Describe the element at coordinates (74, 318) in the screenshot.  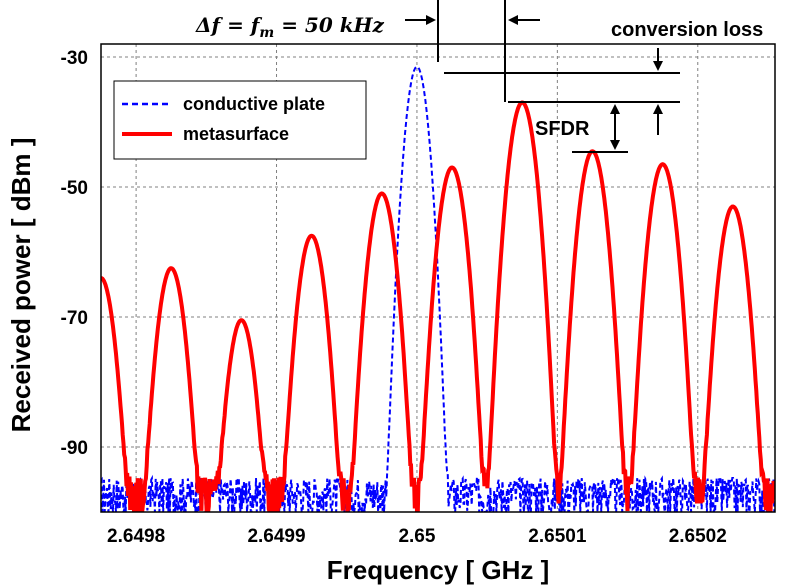
I see `y-tick-label: -70` at that location.